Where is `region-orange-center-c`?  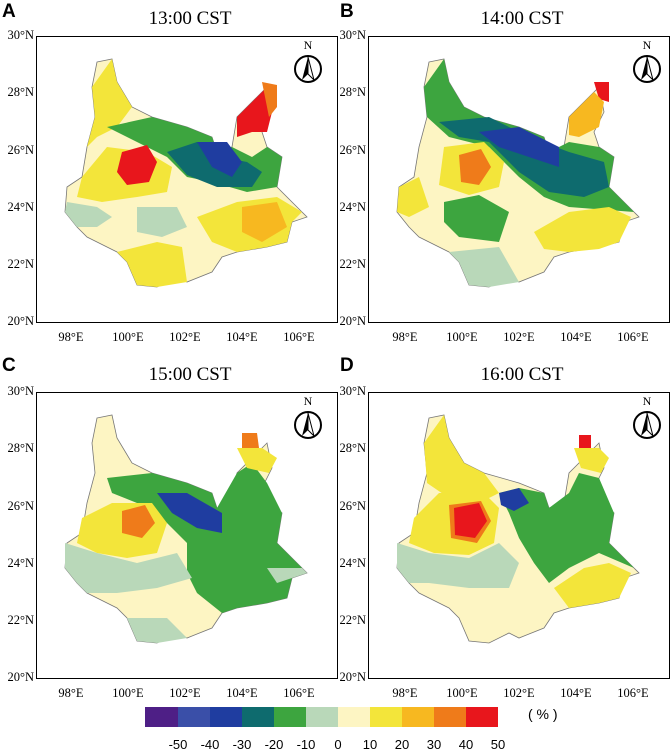 region-orange-center-c is located at coordinates (138, 521).